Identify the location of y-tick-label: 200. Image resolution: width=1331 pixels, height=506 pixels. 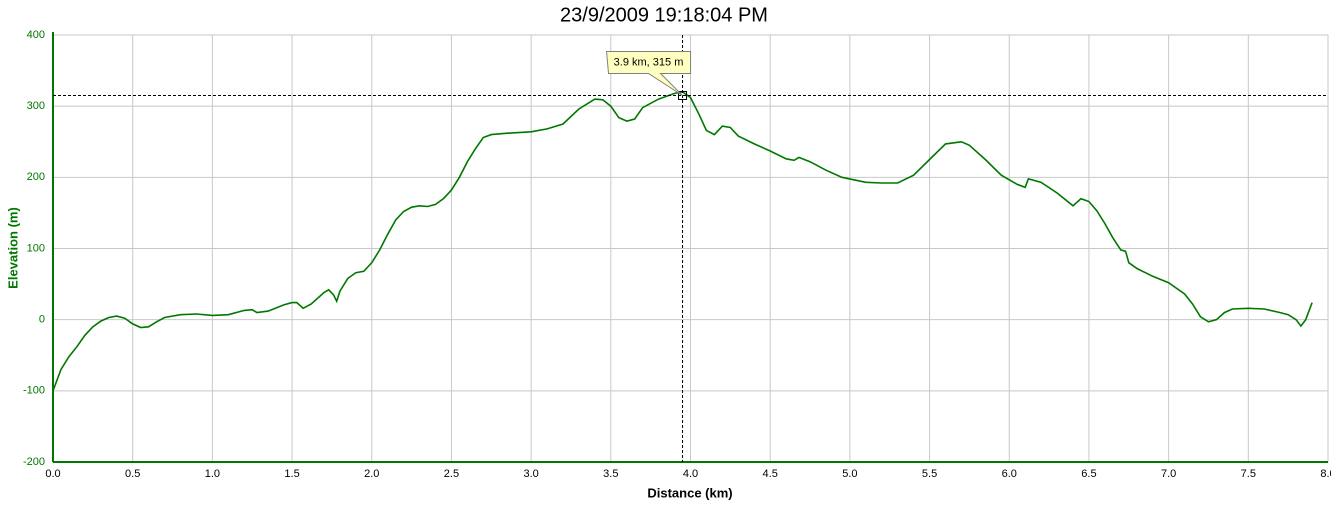
(36, 177).